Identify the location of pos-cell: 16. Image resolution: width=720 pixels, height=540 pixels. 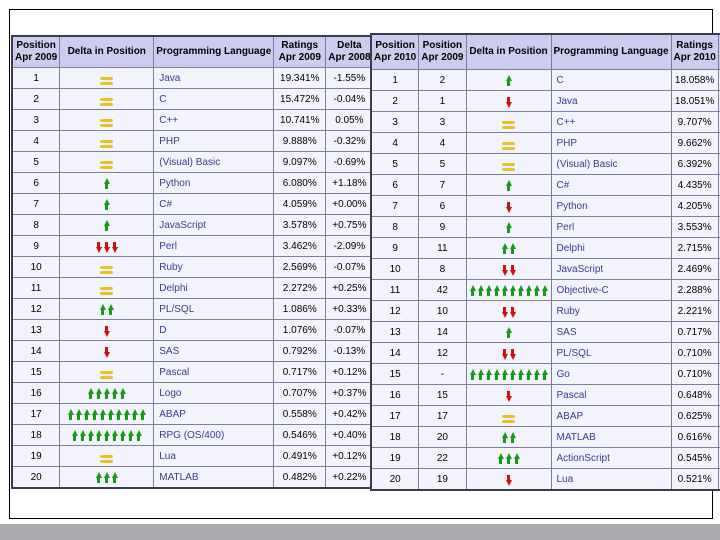
(395, 395).